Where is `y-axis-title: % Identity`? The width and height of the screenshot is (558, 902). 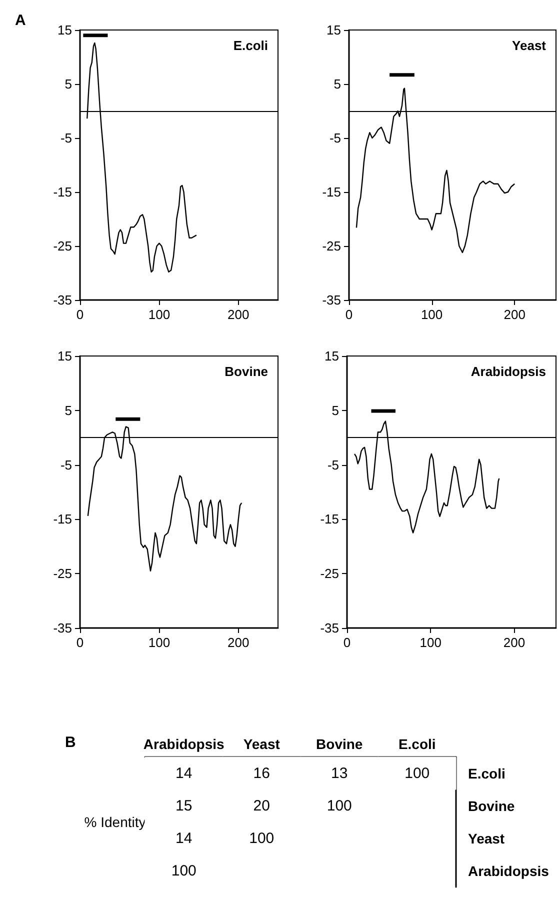
y-axis-title: % Identity is located at coordinates (115, 822).